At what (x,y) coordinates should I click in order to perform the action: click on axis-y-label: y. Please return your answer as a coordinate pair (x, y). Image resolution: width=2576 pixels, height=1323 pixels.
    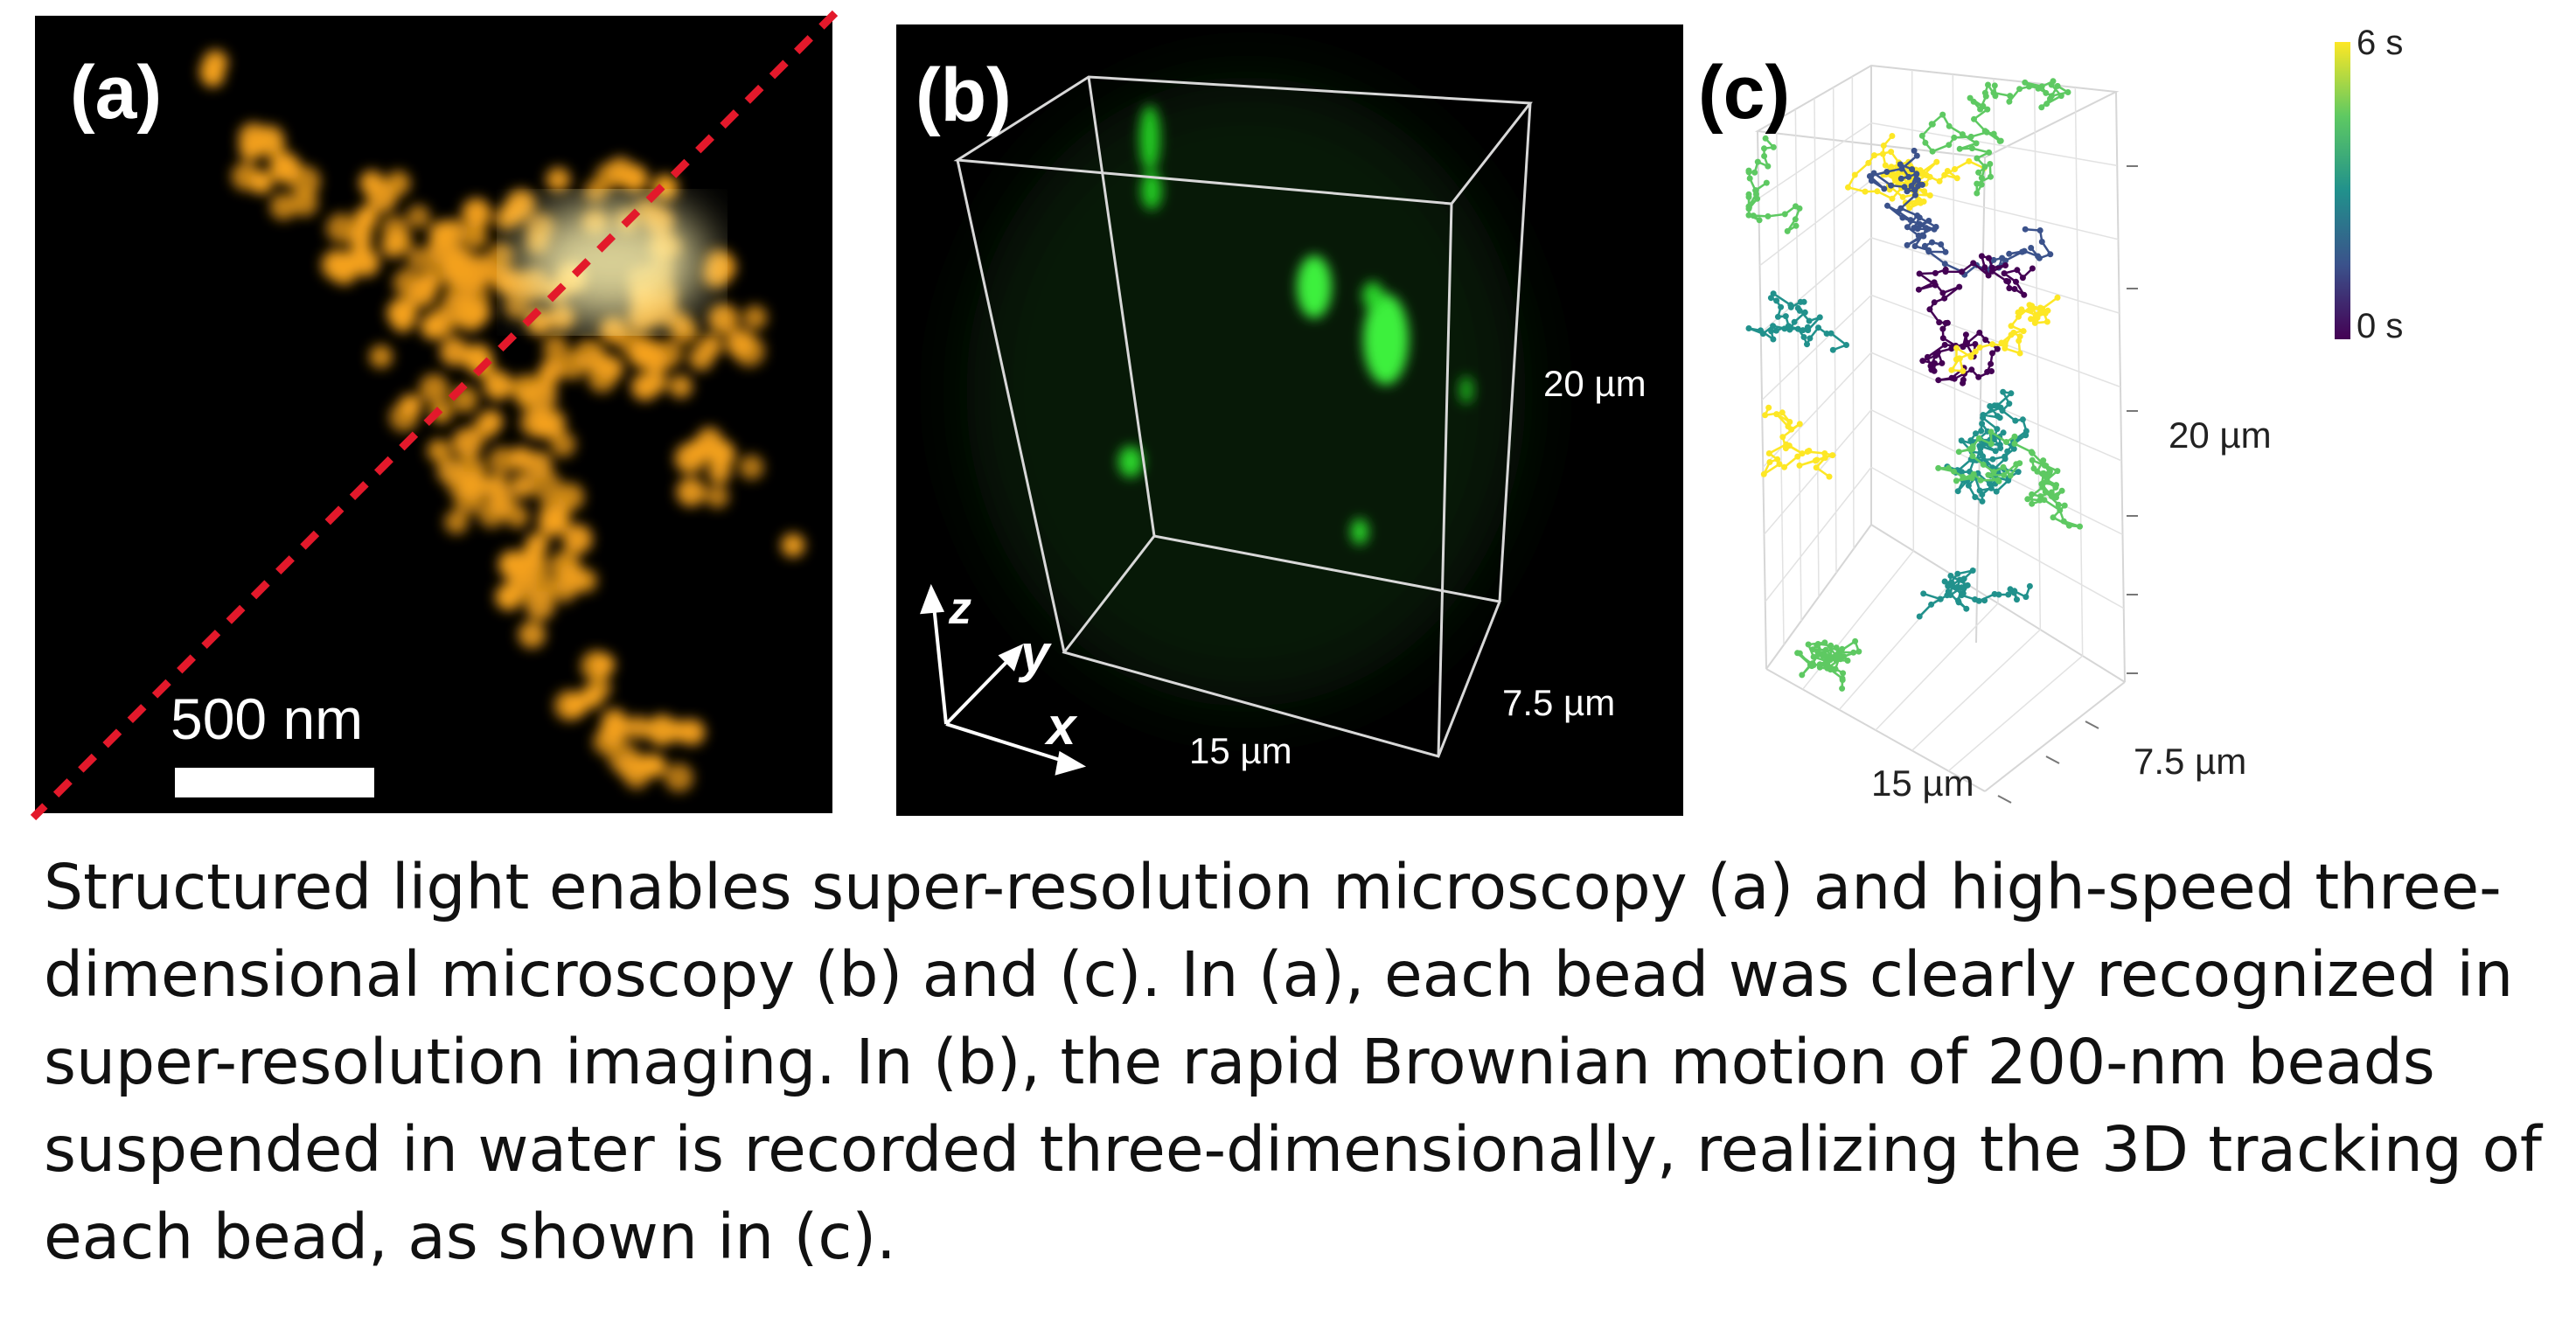
    Looking at the image, I should click on (1035, 653).